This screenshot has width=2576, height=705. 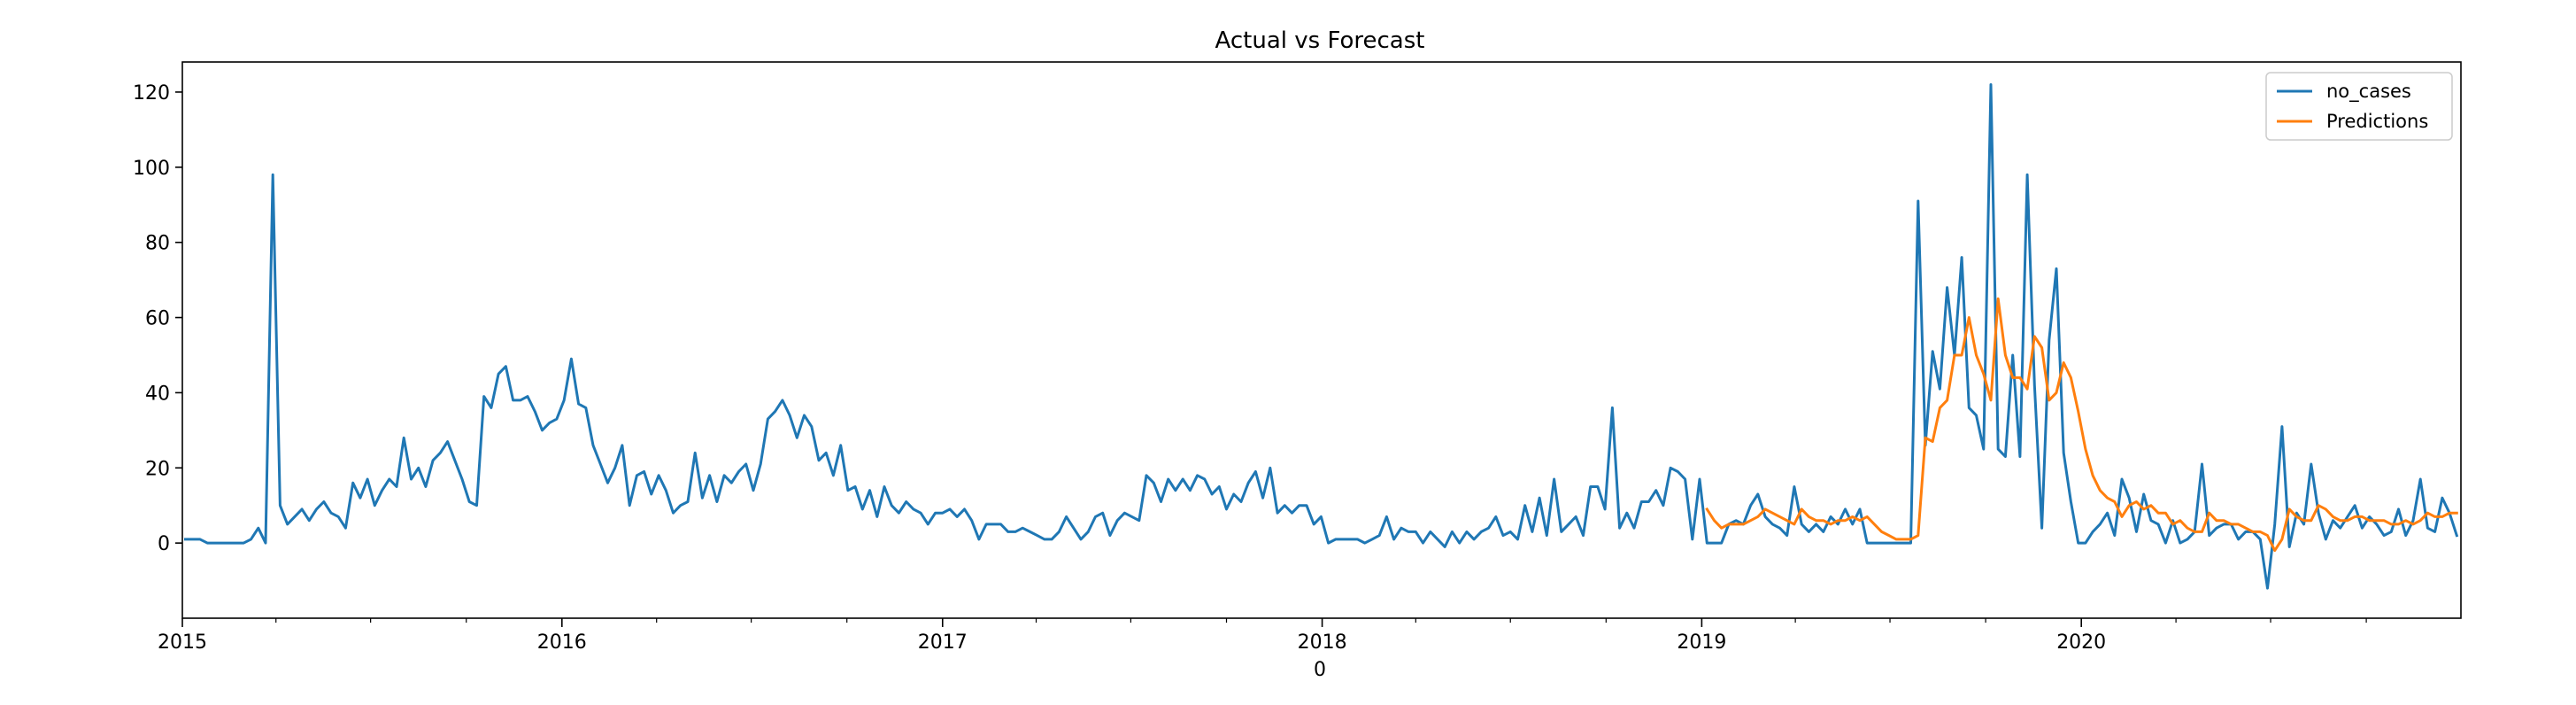 What do you see at coordinates (157, 319) in the screenshot?
I see `y-tick-label: 60` at bounding box center [157, 319].